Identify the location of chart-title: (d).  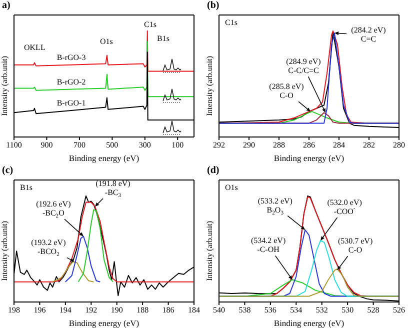
(213, 170).